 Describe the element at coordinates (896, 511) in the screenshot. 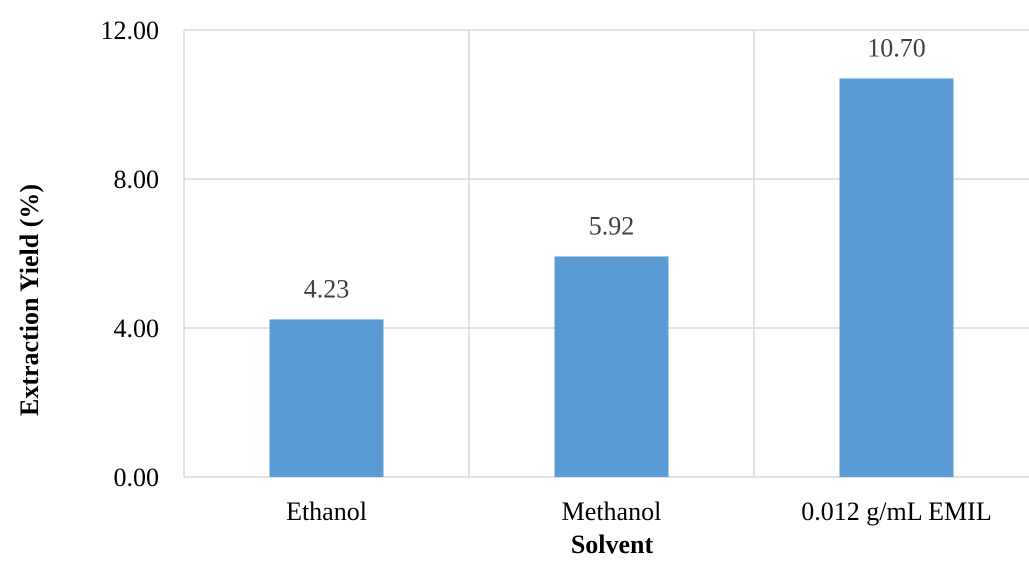

I see `x-category-label: 0.012 g/mL EMIL` at that location.